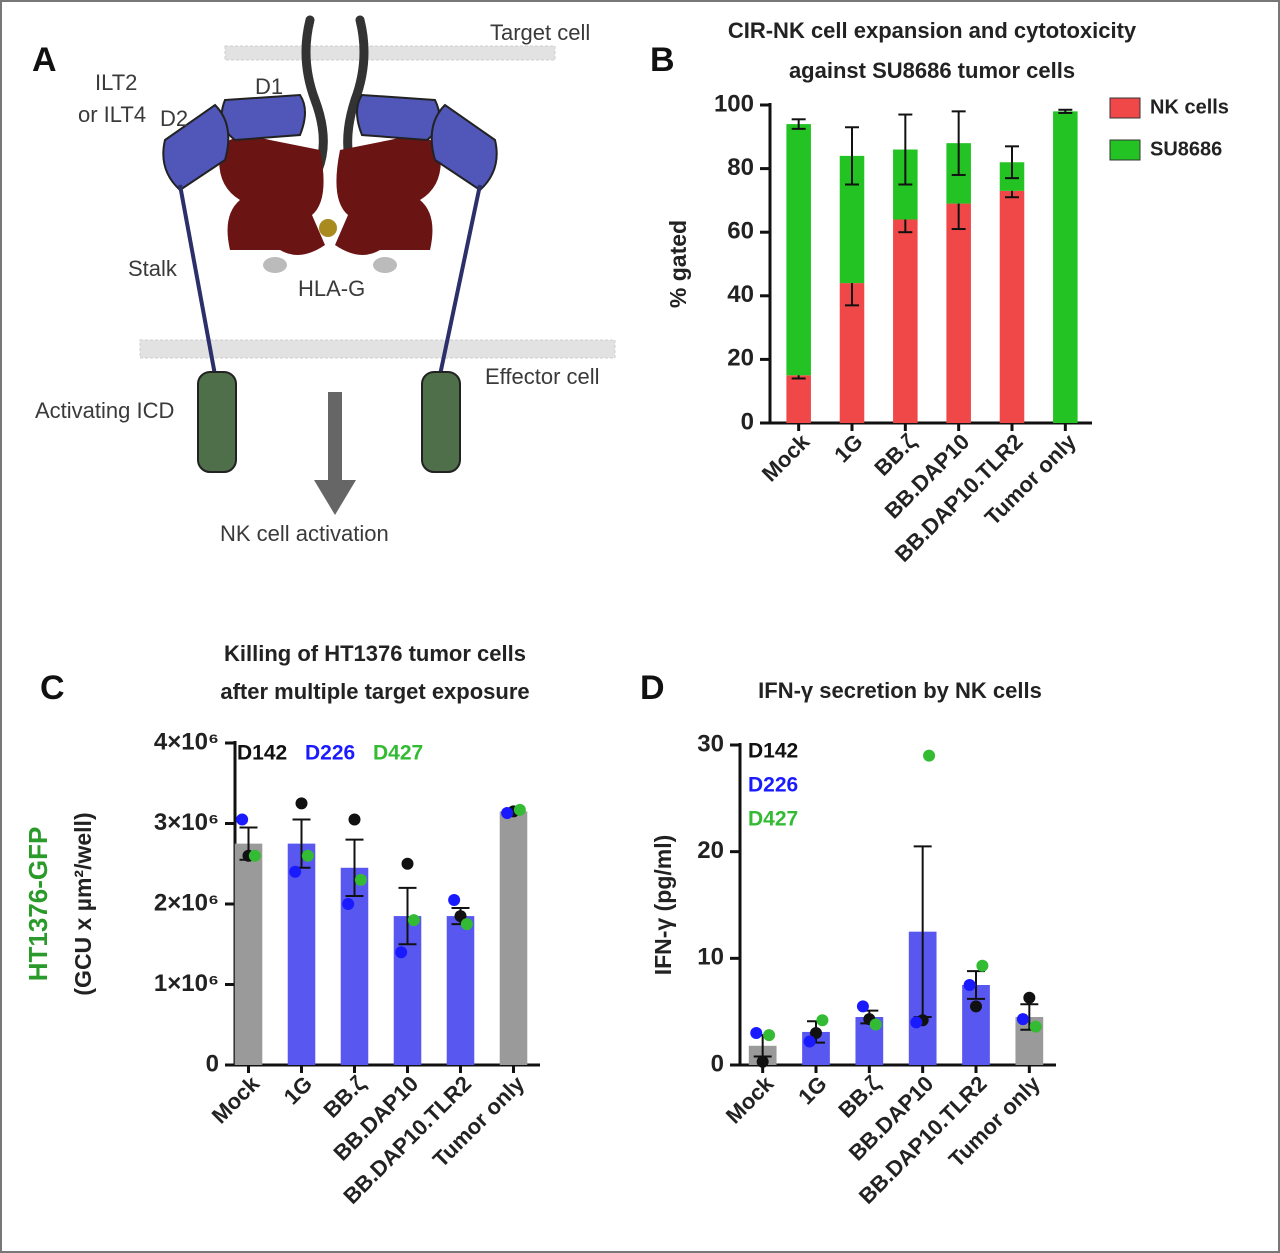 This screenshot has width=1280, height=1253. What do you see at coordinates (375, 653) in the screenshot?
I see `chart-title: Killing of HT1376 tumor cells` at bounding box center [375, 653].